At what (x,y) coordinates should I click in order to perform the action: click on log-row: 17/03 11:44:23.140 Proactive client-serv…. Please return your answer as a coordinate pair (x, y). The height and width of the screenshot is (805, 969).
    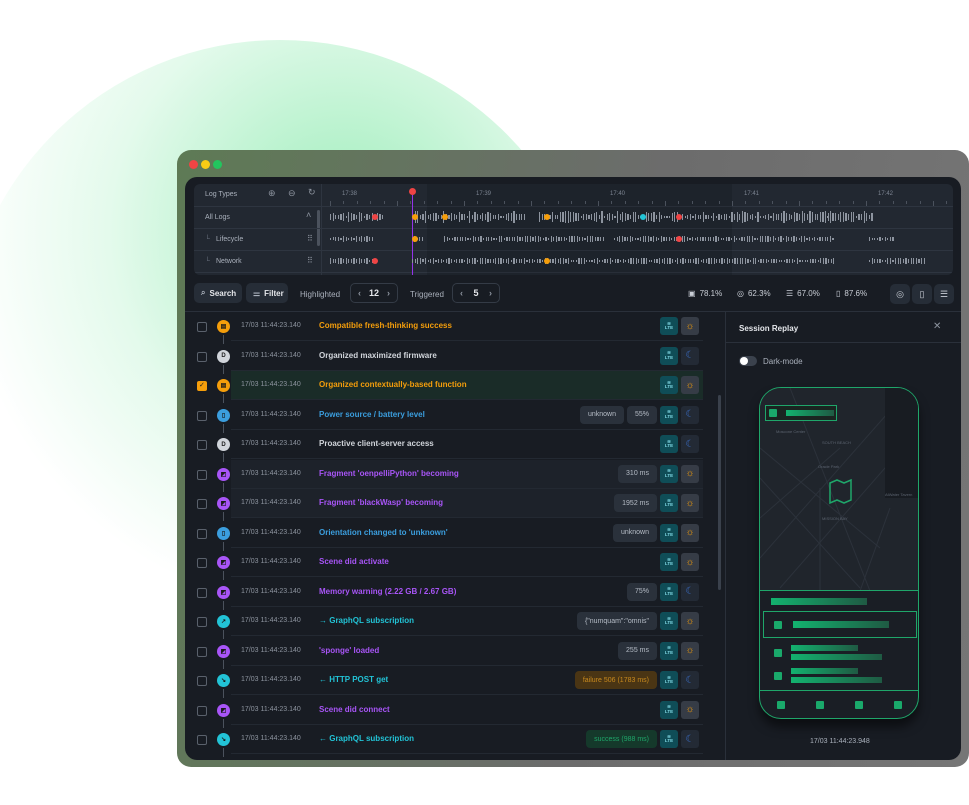
    Looking at the image, I should click on (467, 444).